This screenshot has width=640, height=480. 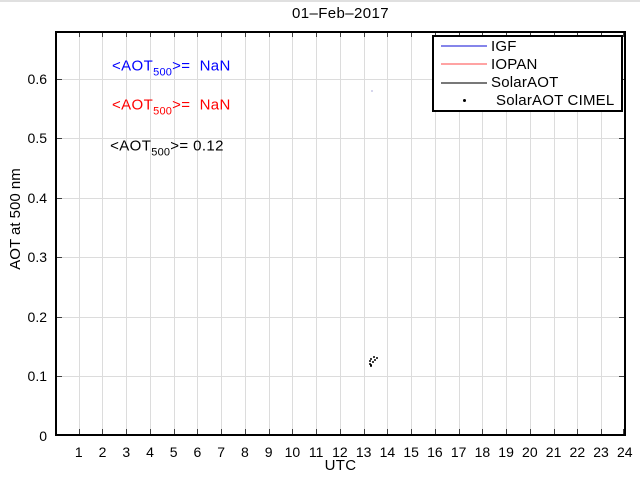 I want to click on annotation-value: >= 0.12, so click(x=197, y=146).